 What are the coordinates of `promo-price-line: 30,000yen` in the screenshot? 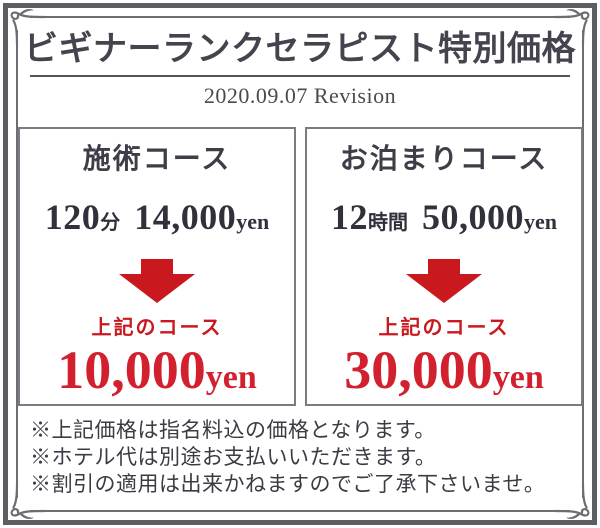 It's located at (444, 377).